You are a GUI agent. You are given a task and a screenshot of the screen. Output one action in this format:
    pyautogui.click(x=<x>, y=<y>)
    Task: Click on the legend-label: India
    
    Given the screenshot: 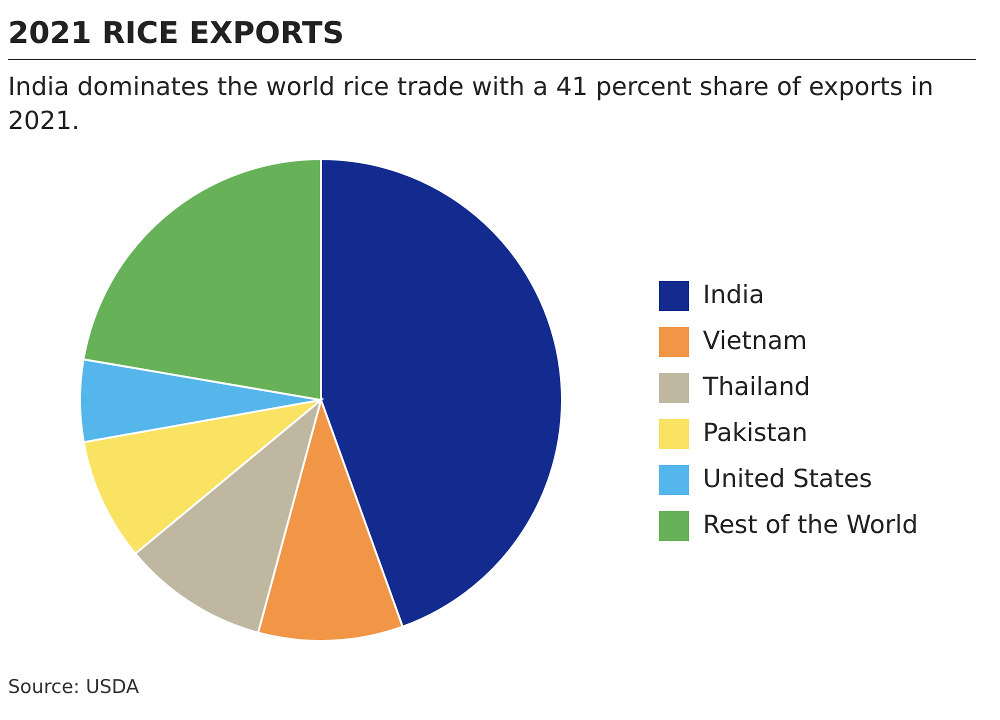 What is the action you would take?
    pyautogui.click(x=733, y=294)
    